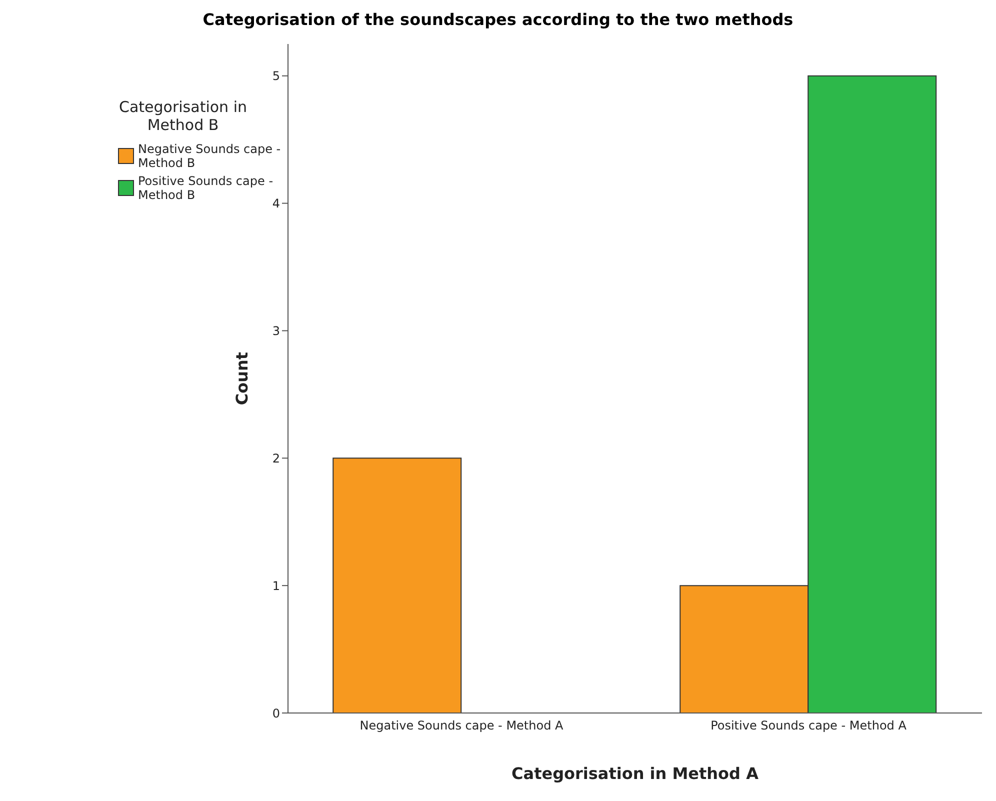 Image resolution: width=996 pixels, height=801 pixels. Describe the element at coordinates (276, 458) in the screenshot. I see `y-tick-label: 2` at that location.